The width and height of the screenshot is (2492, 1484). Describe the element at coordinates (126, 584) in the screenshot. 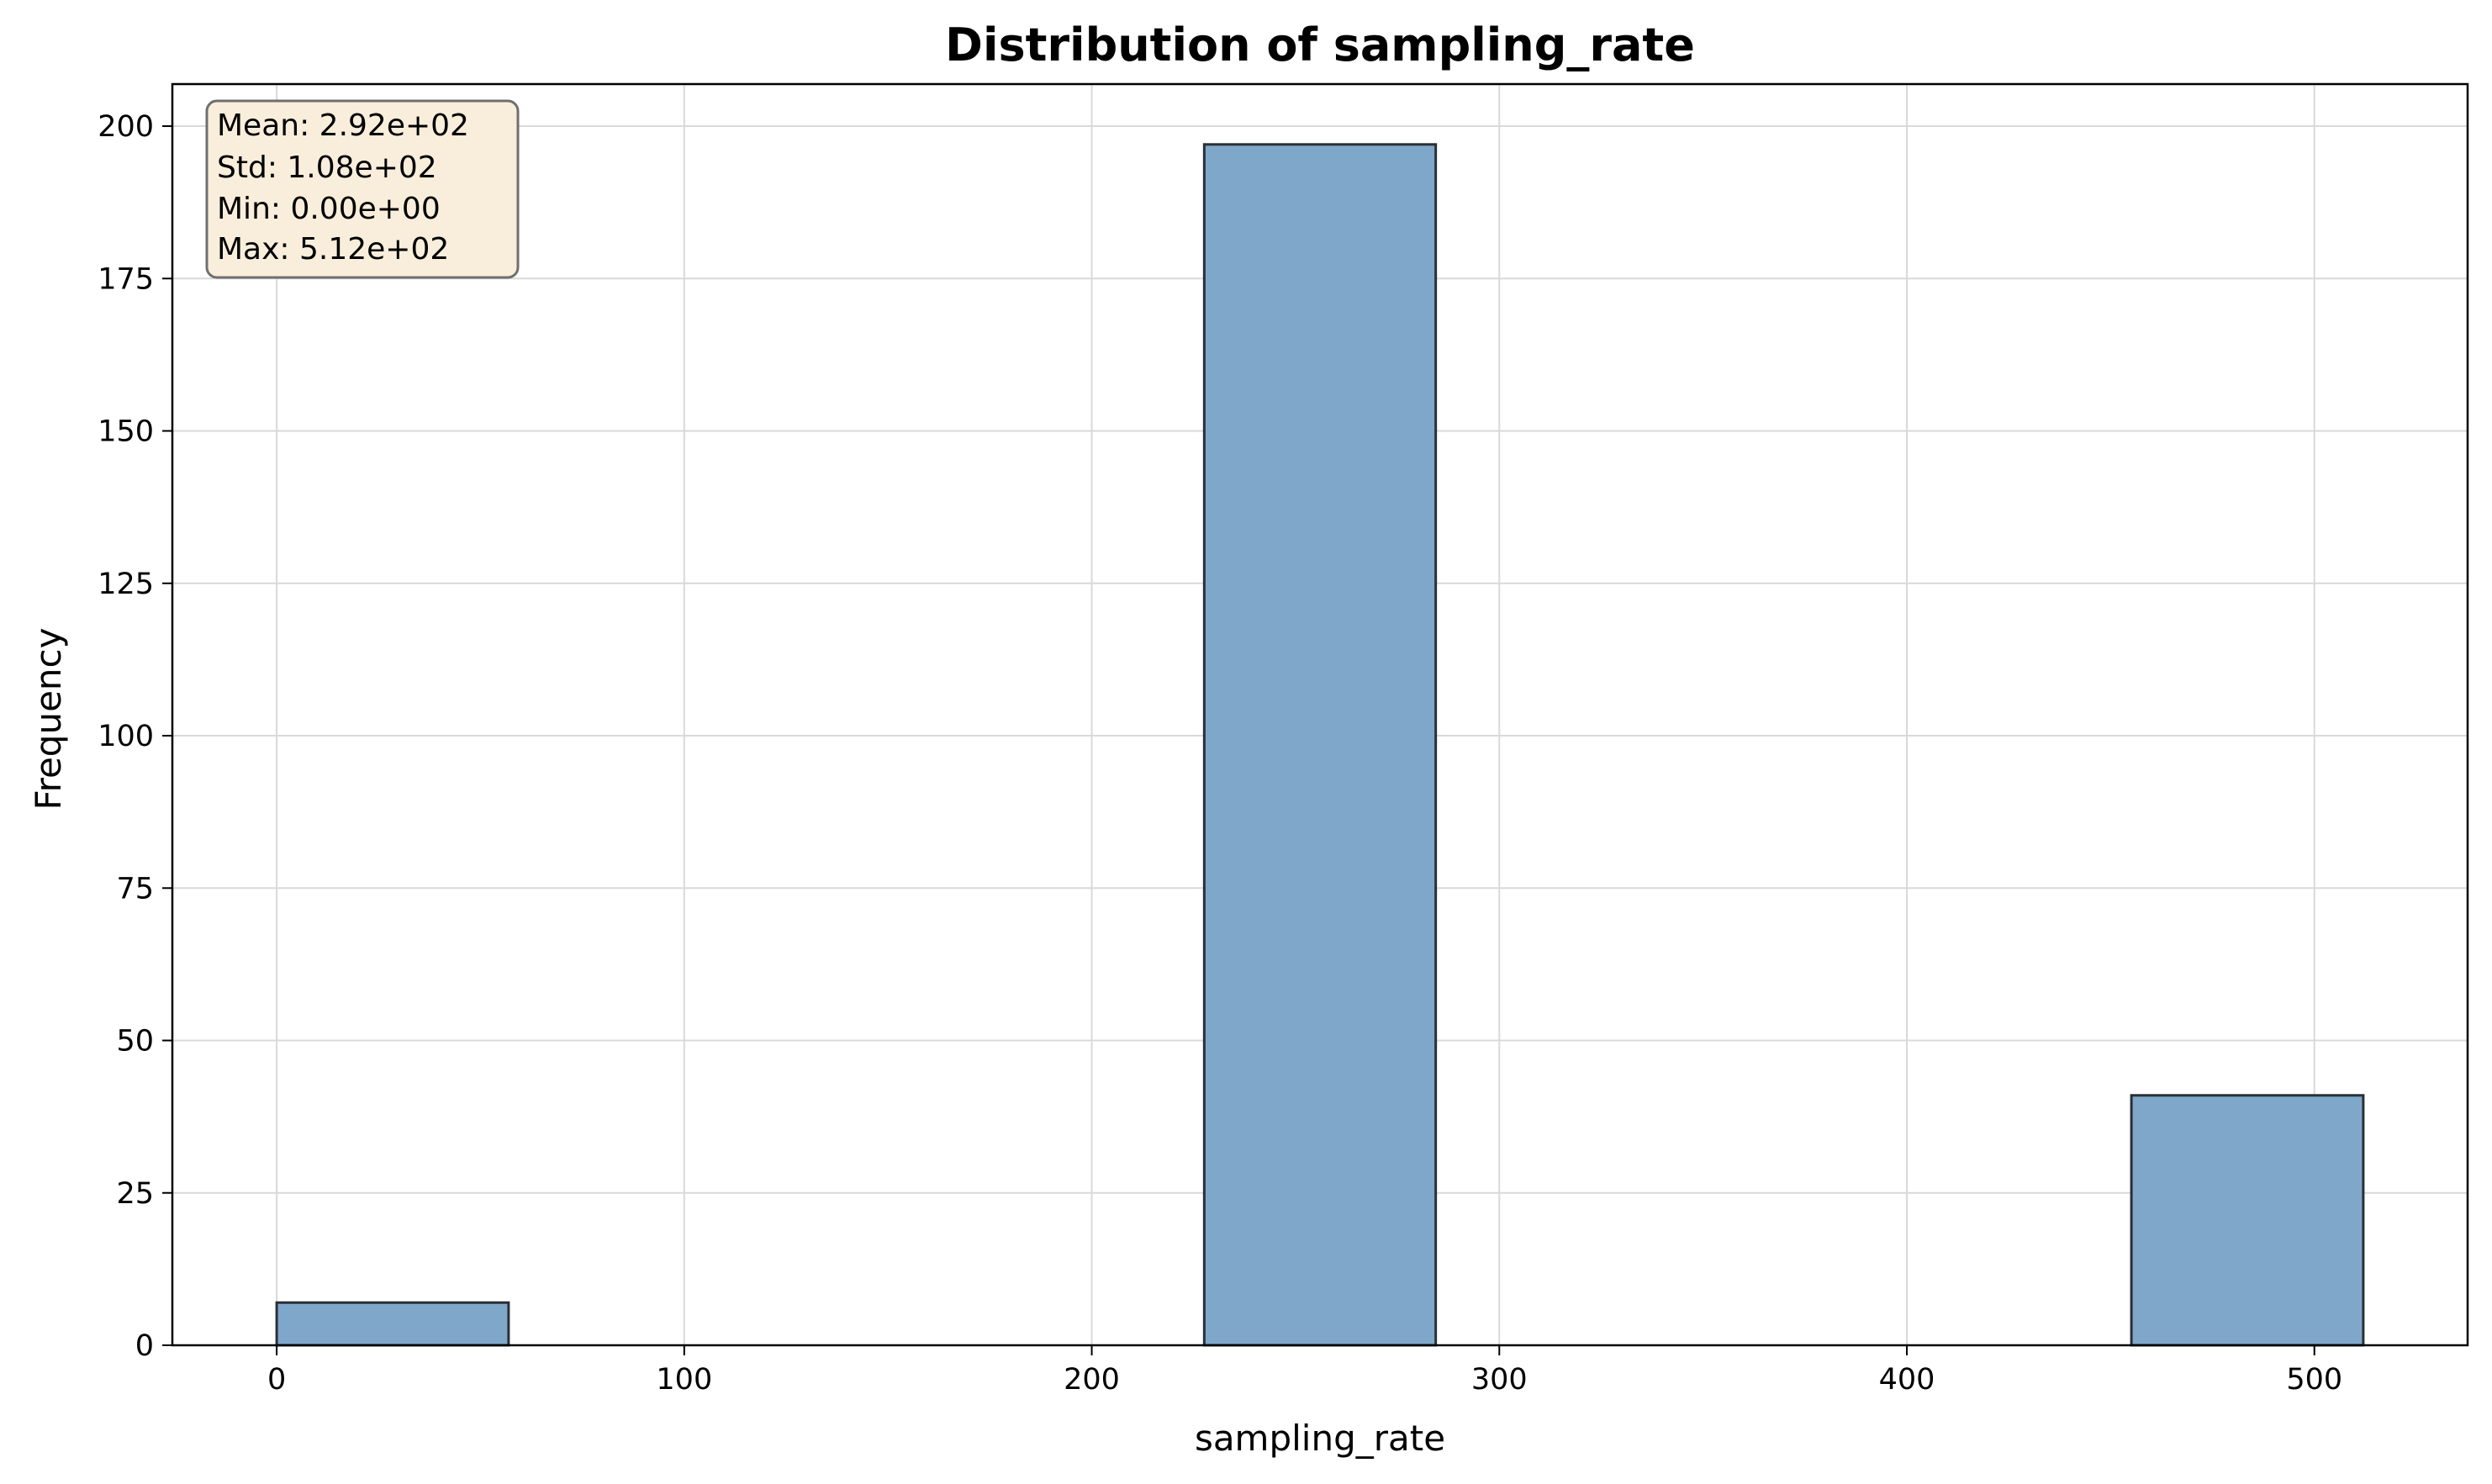

I see `y-tick-label: 125` at that location.